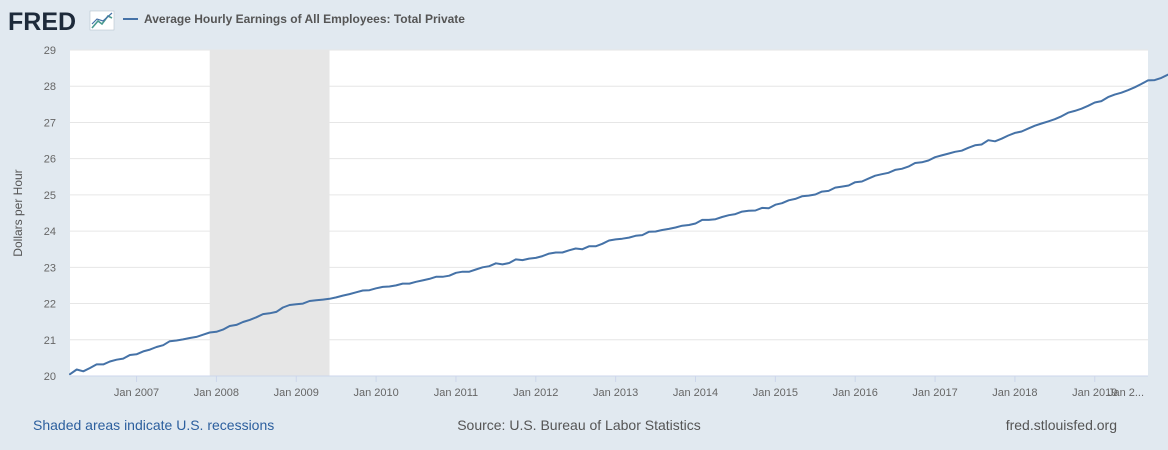 The width and height of the screenshot is (1168, 450). What do you see at coordinates (50, 87) in the screenshot?
I see `y-tick-label: 28` at bounding box center [50, 87].